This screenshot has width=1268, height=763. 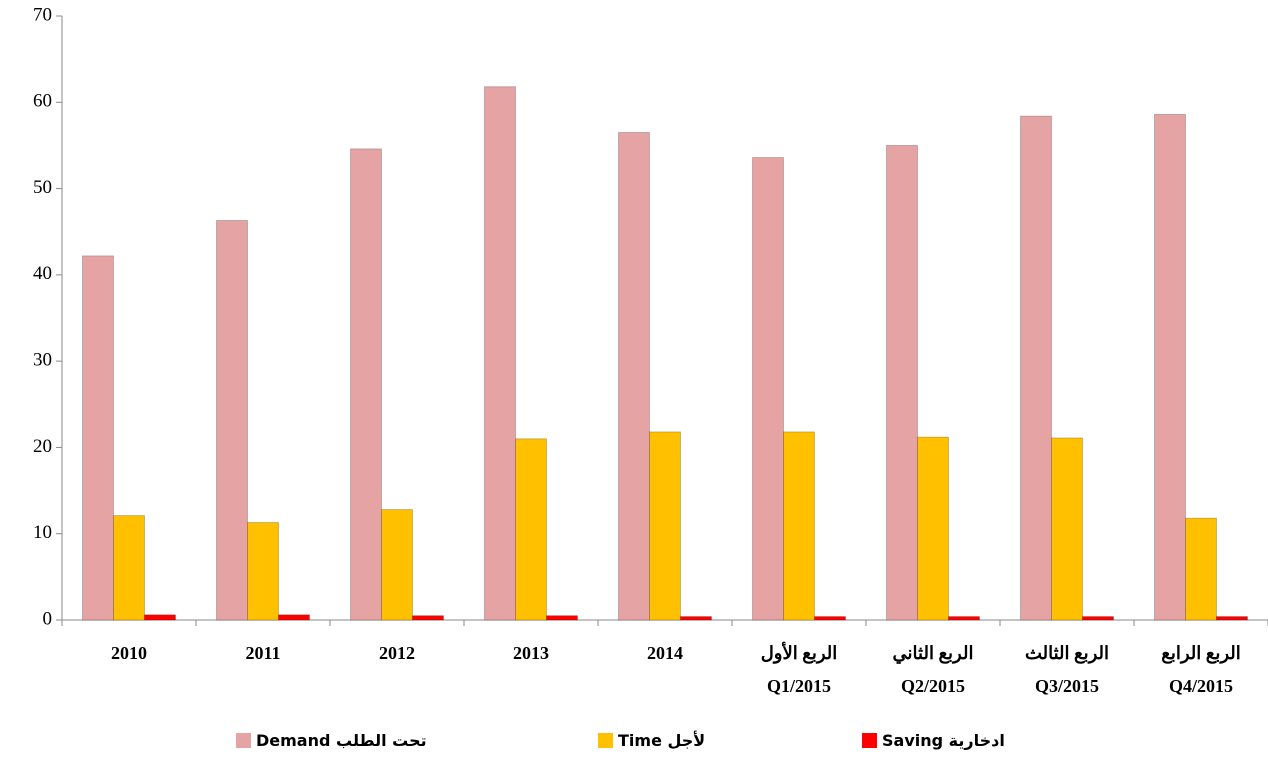 What do you see at coordinates (665, 653) in the screenshot?
I see `x-tick-label: 2014` at bounding box center [665, 653].